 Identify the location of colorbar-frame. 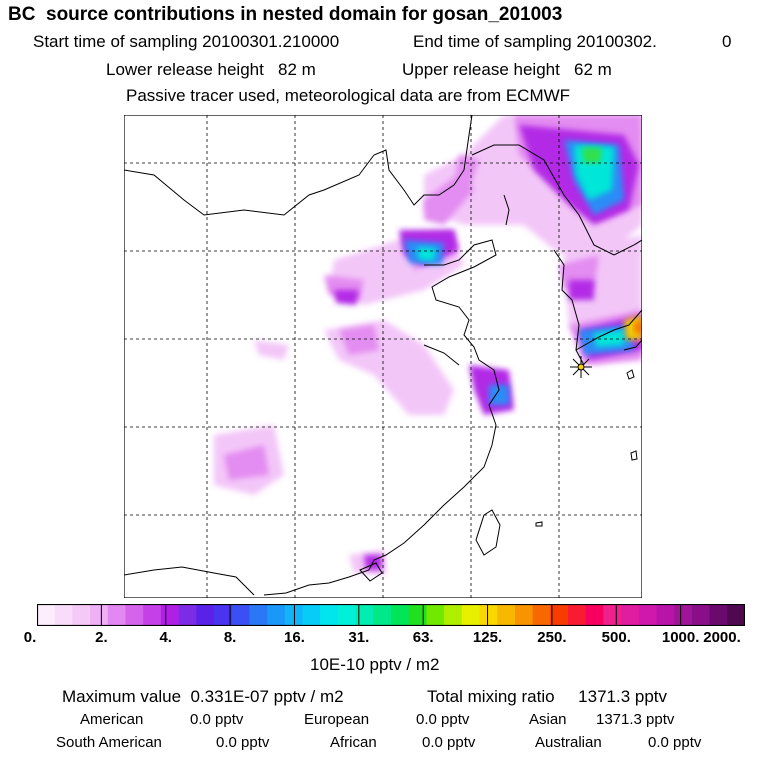
(391, 615).